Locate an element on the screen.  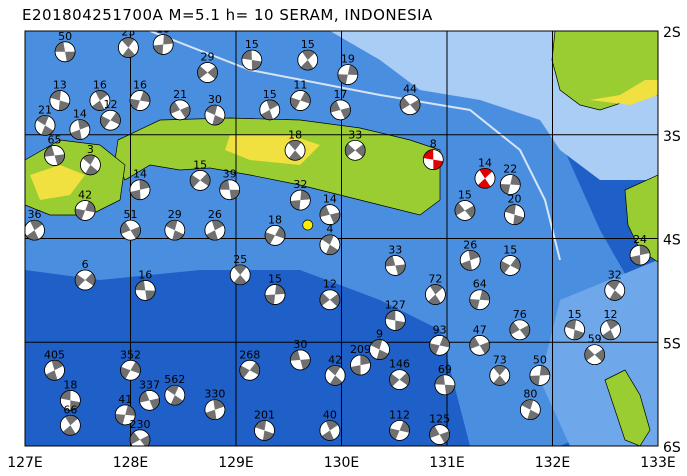
focal-mechanism-beachball: 562 is located at coordinates (174, 389).